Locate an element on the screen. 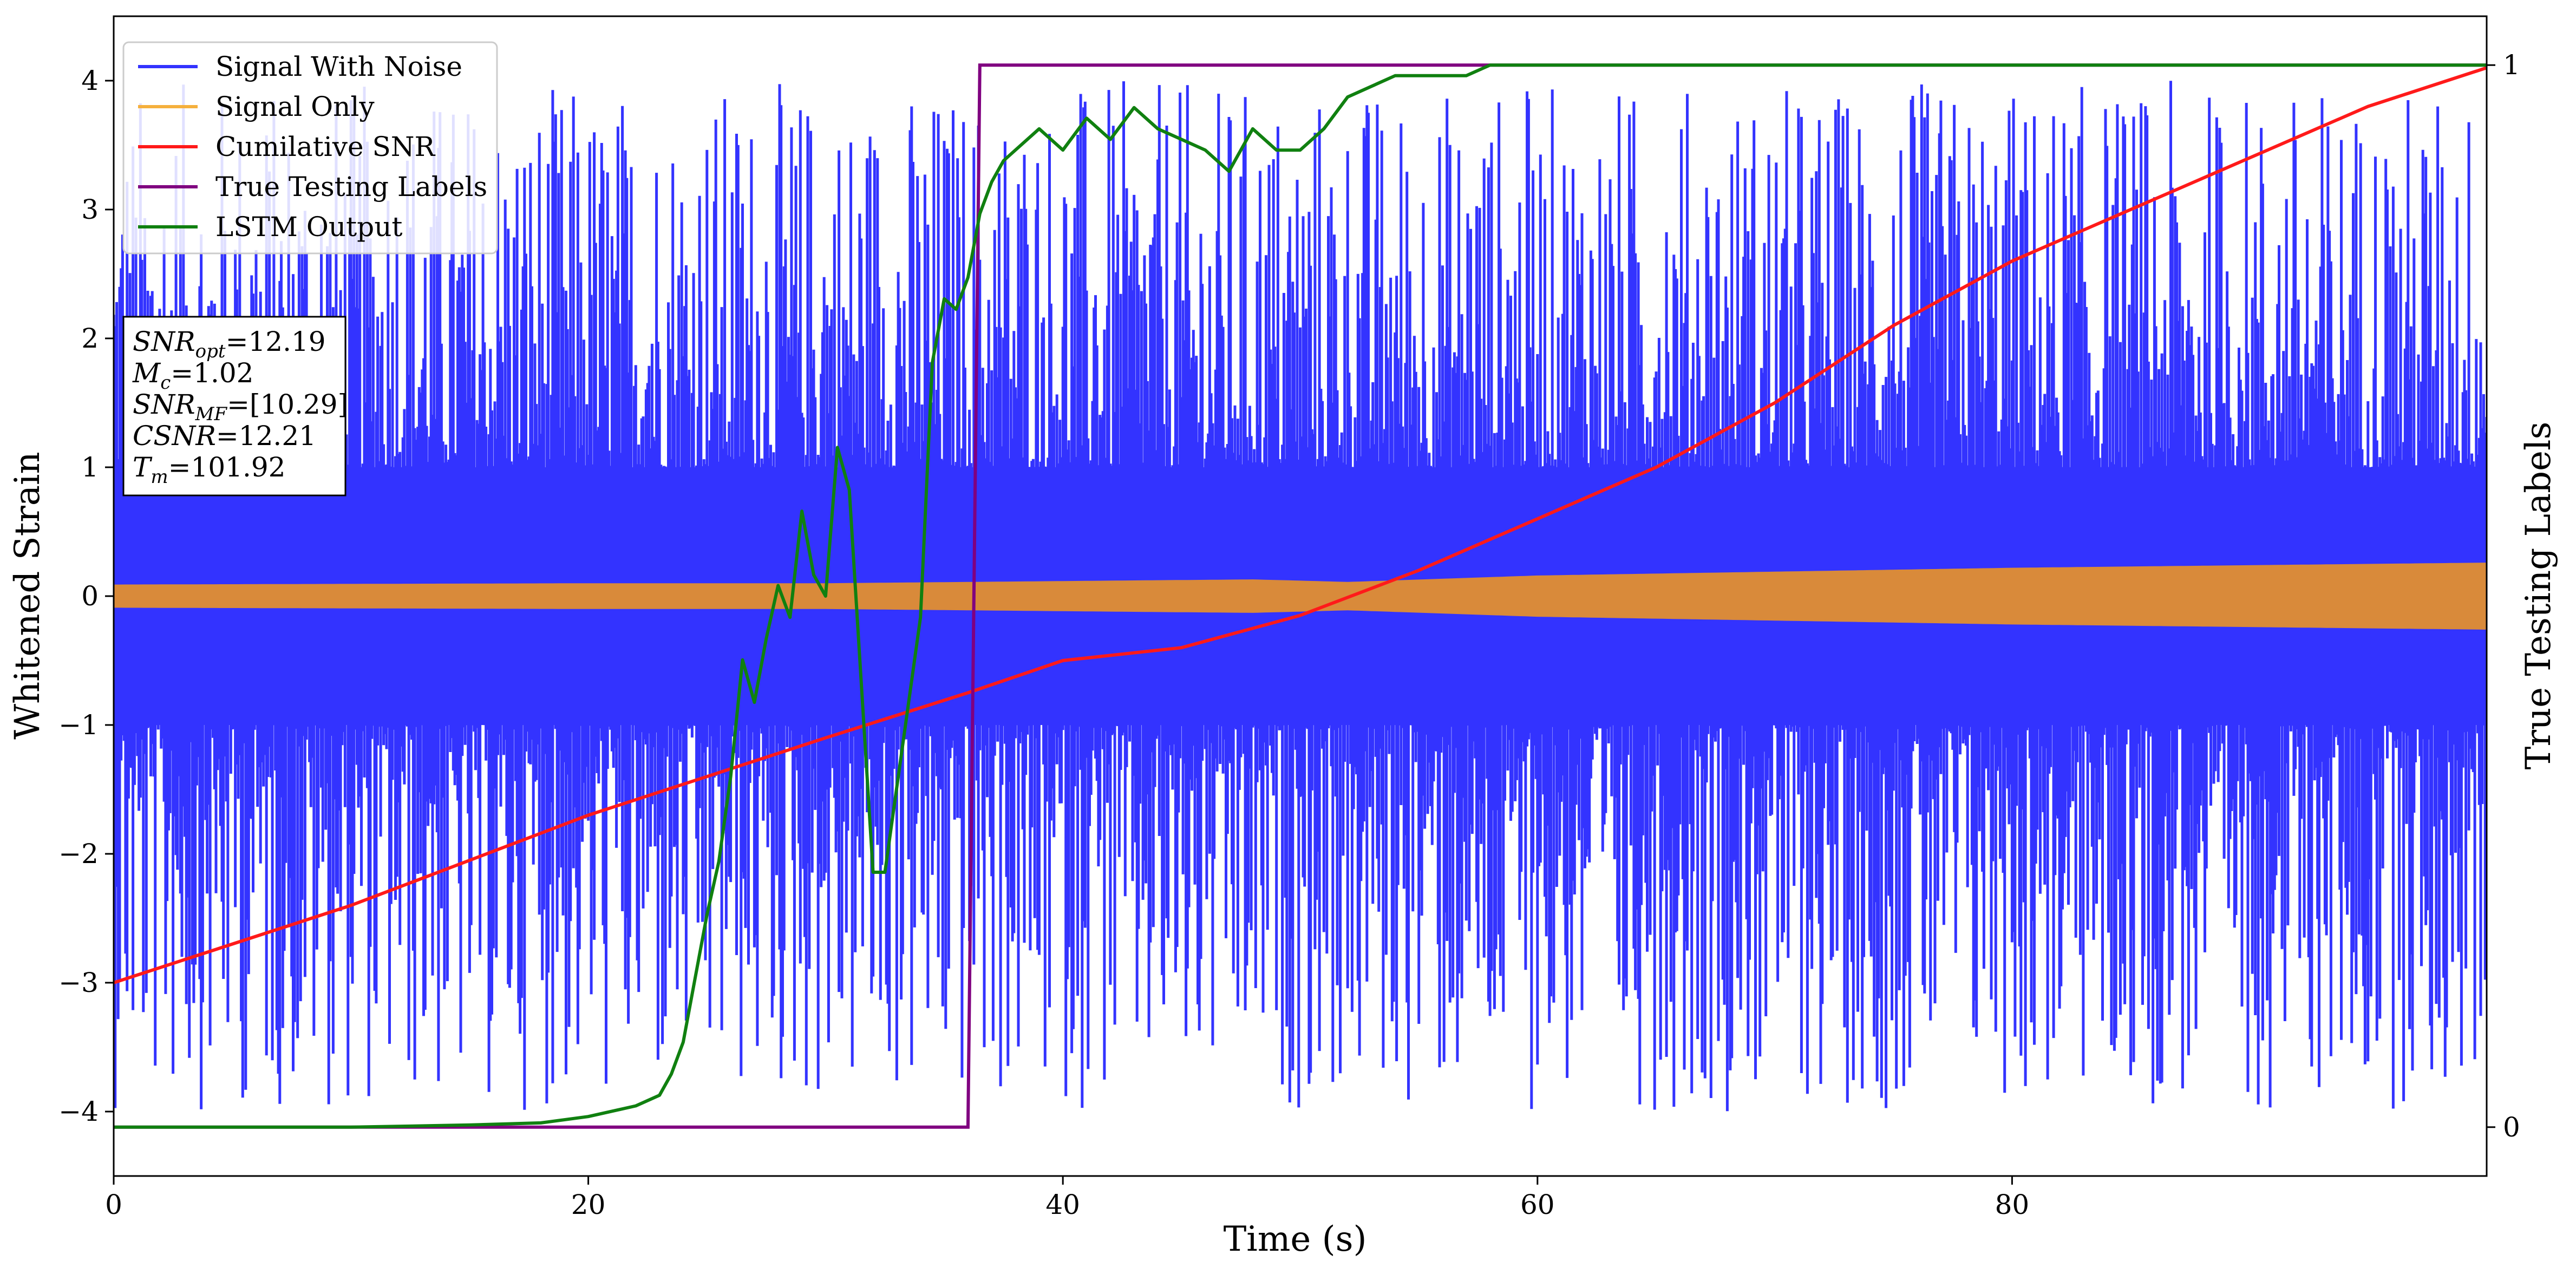 This screenshot has height=1274, width=2576. info-value: =[10.29] is located at coordinates (287, 404).